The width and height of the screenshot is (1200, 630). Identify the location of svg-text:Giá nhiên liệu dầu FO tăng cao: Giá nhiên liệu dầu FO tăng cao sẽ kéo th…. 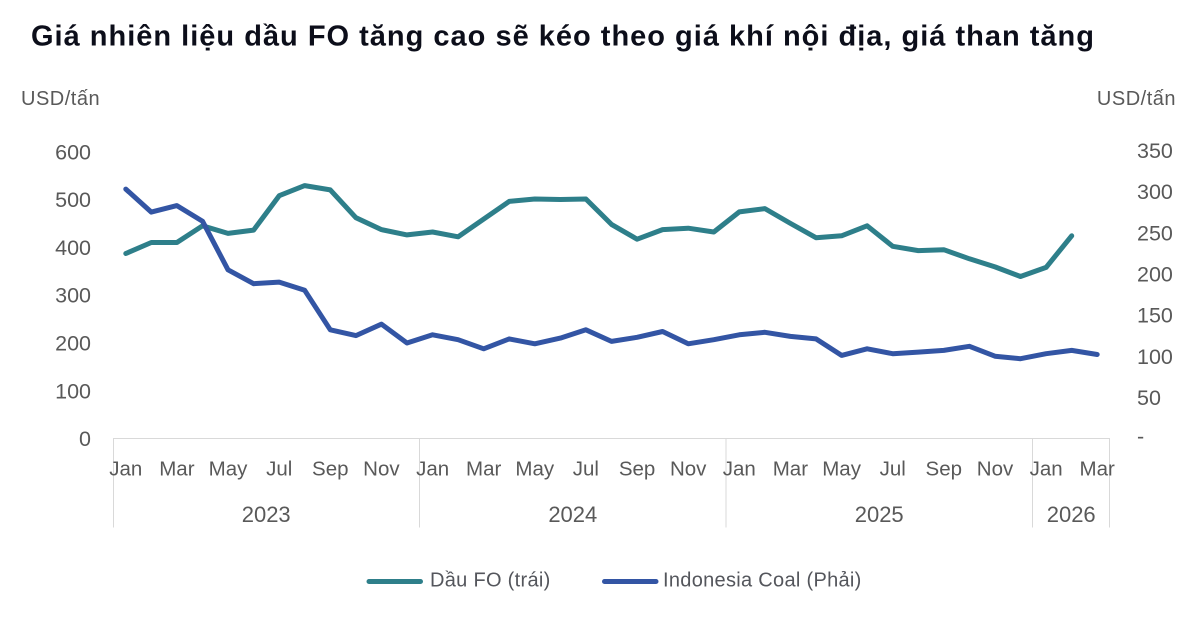
(563, 37).